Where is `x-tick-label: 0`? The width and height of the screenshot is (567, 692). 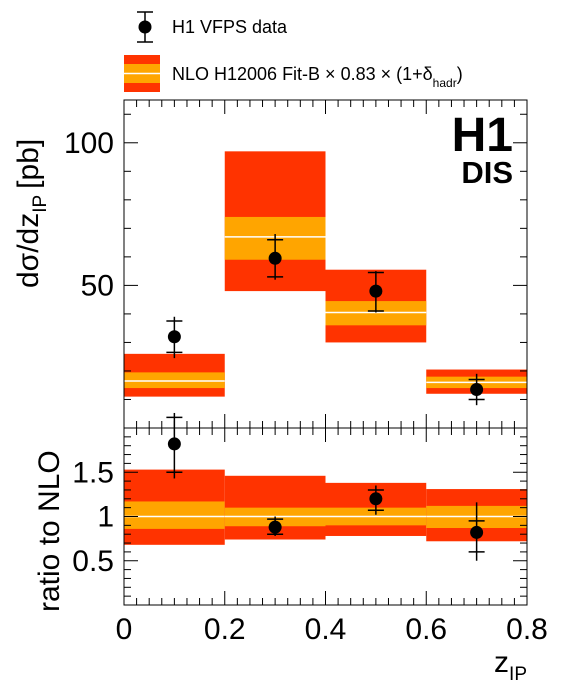 x-tick-label: 0 is located at coordinates (124, 629).